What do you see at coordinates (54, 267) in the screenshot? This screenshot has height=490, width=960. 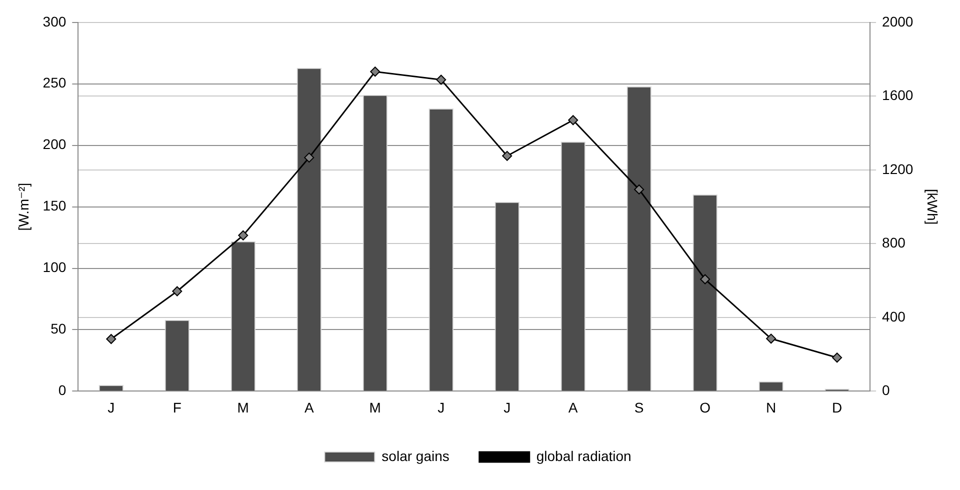 I see `y-tick-label: 100` at bounding box center [54, 267].